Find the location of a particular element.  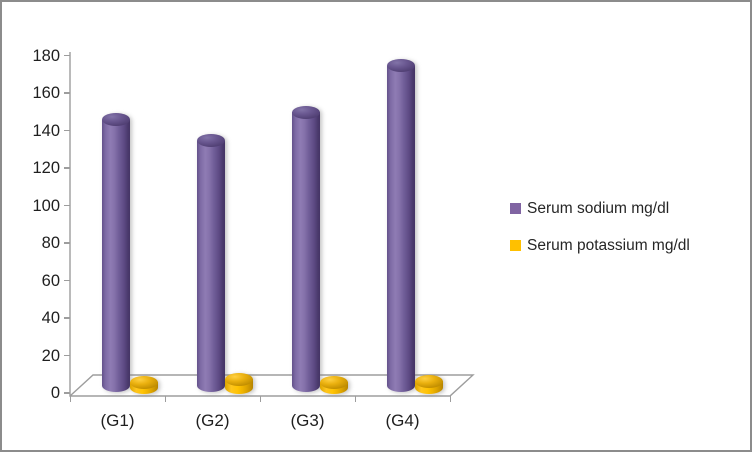

cylinder-bar-s1-g2 is located at coordinates (238, 383).